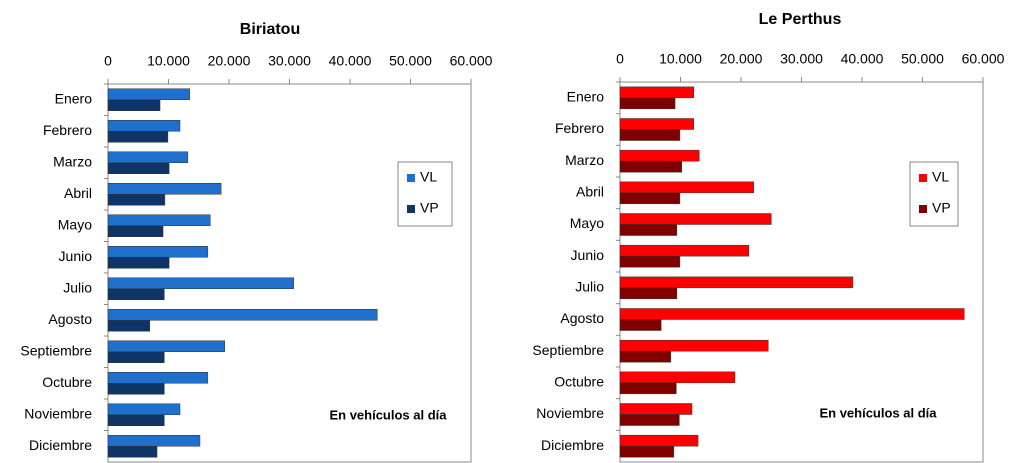  What do you see at coordinates (800, 19) in the screenshot?
I see `chart-title: Le Perthus` at bounding box center [800, 19].